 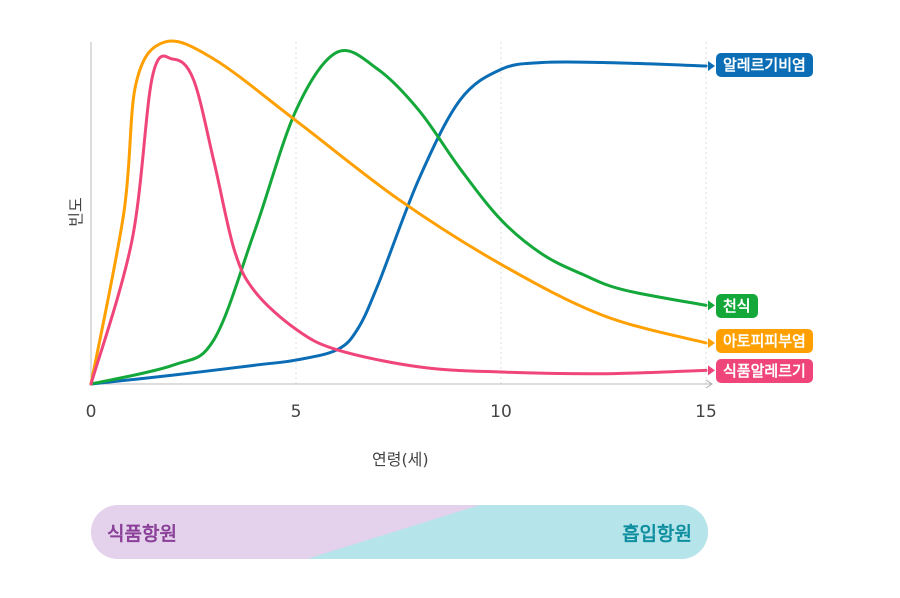 I want to click on x-axis-label: 연령(세), so click(x=400, y=459).